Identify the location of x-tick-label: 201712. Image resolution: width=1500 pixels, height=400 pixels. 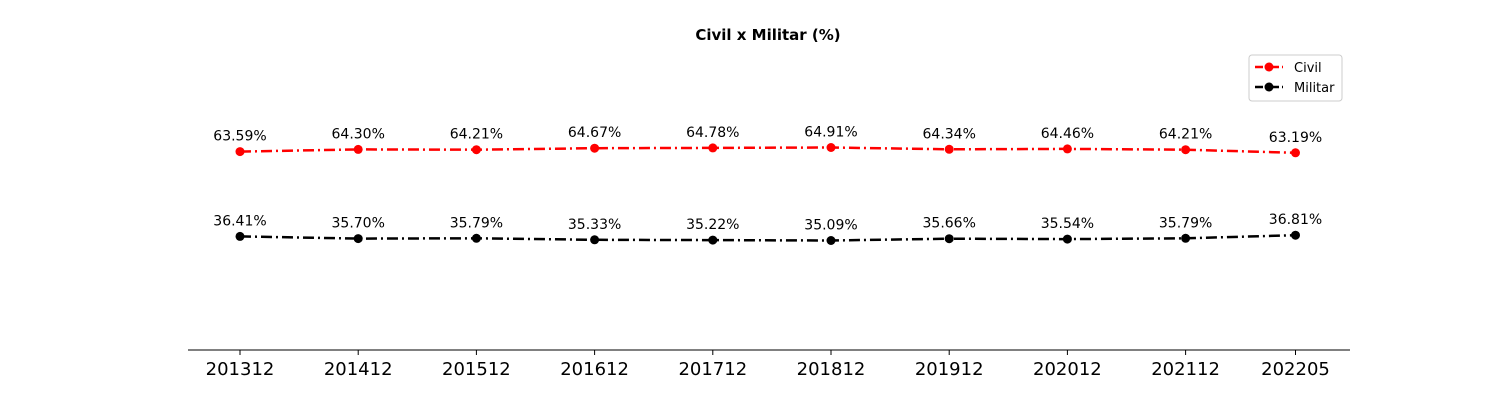
(712, 369).